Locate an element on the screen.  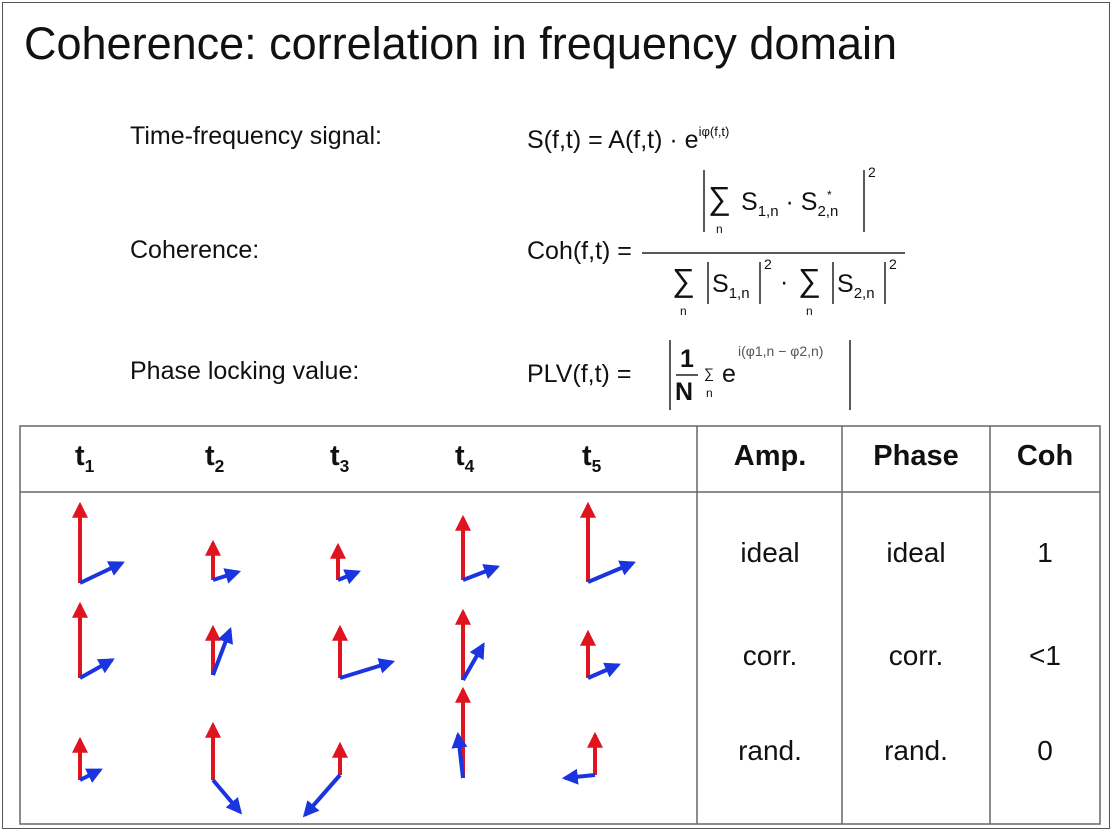
table-cell: 1 is located at coordinates (1045, 552).